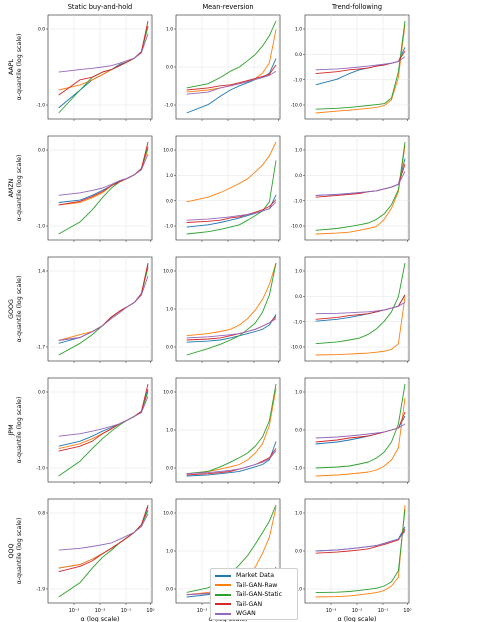  I want to click on legend-item: Market Data, so click(254, 576).